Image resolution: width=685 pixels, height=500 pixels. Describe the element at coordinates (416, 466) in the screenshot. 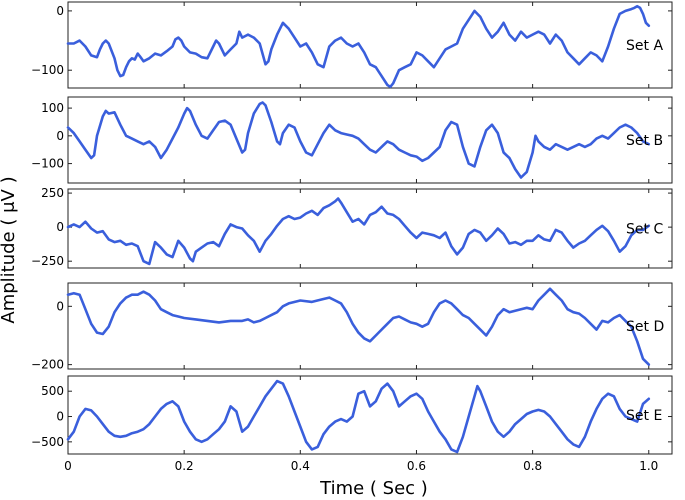

I see `x-tick-label: 0.6` at that location.